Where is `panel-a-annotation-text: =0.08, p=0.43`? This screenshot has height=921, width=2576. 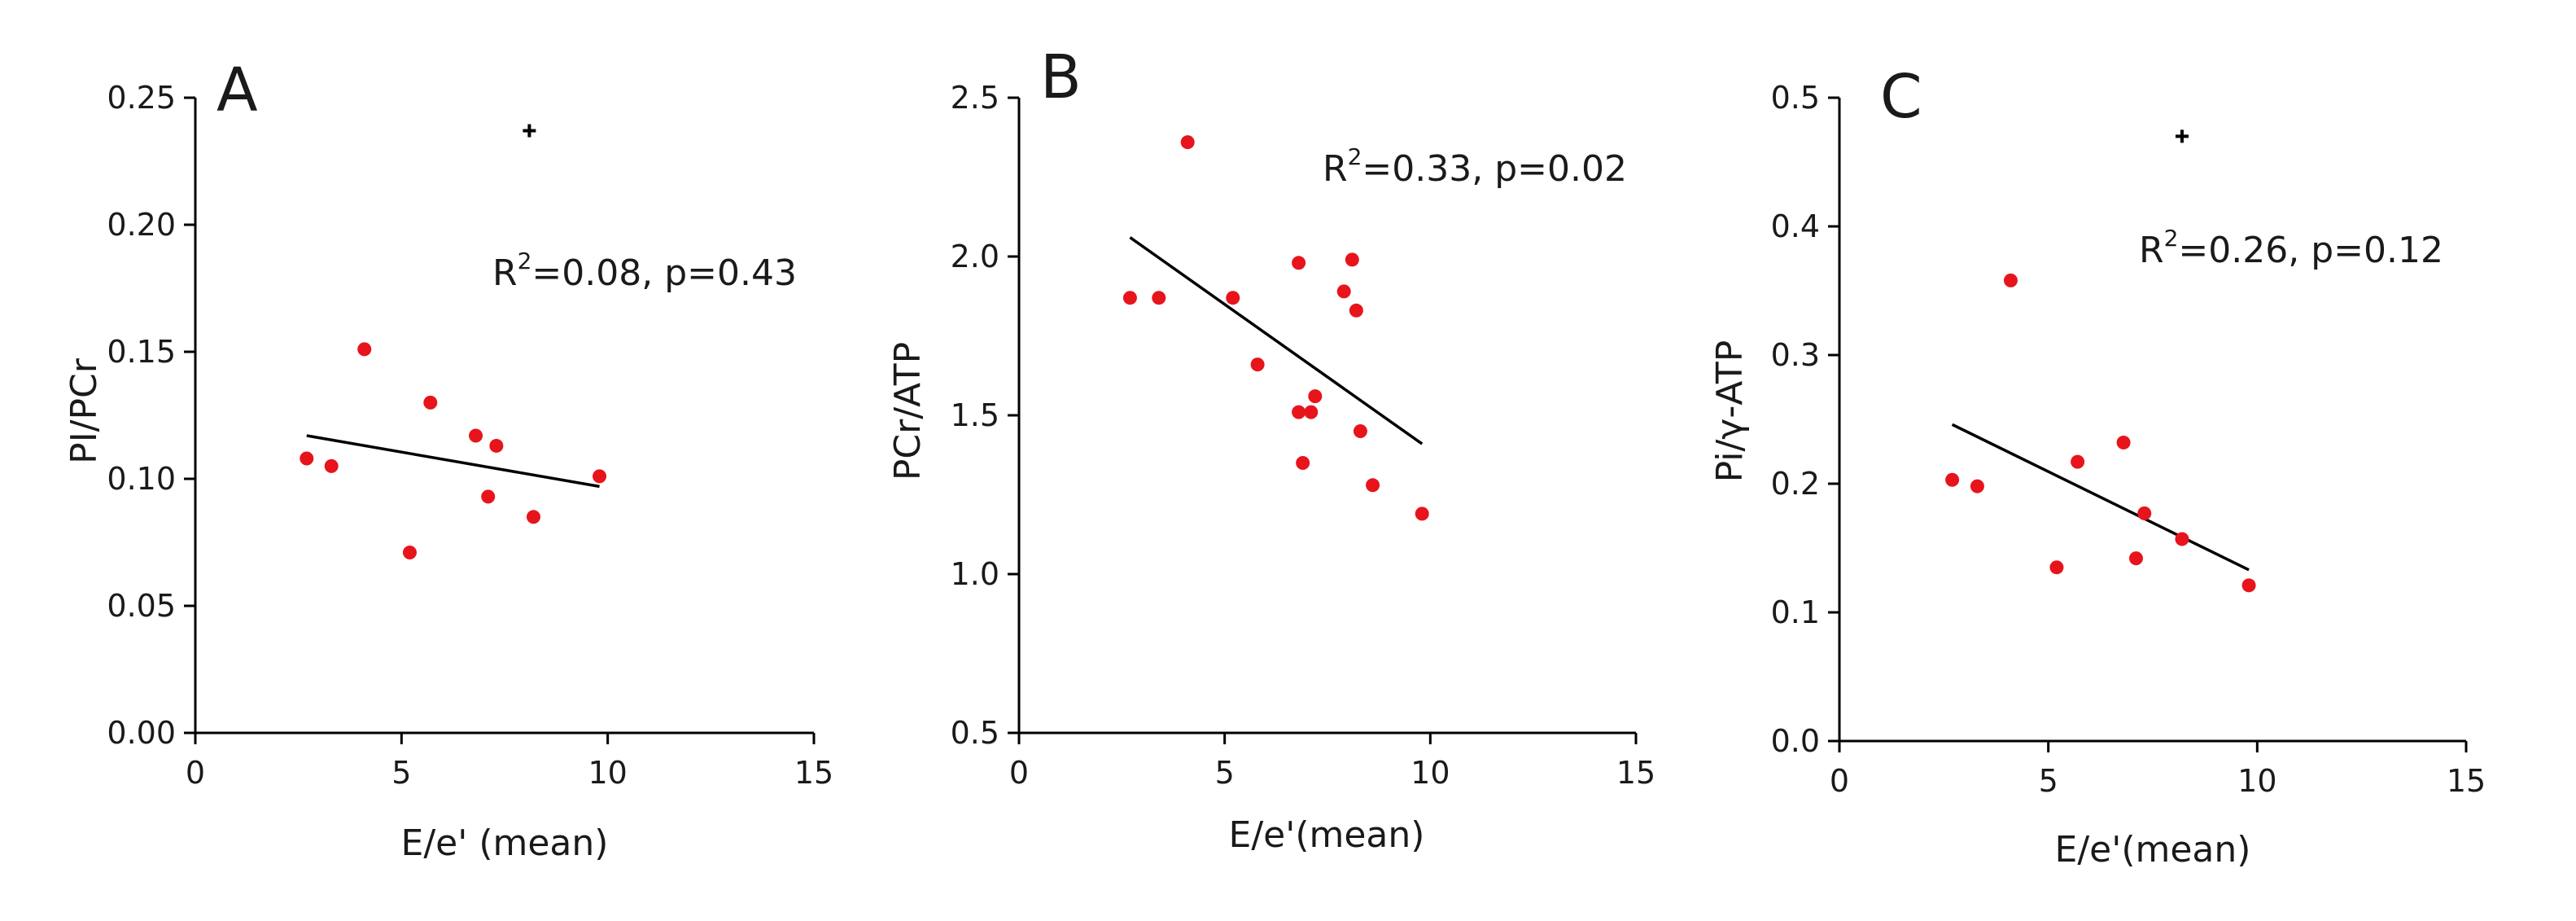
panel-a-annotation-text: =0.08, p=0.43 is located at coordinates (664, 273).